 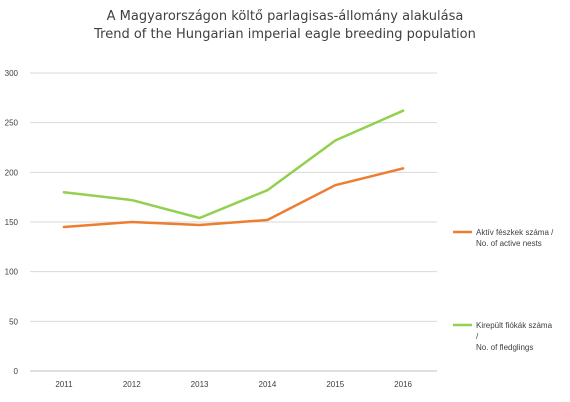 What do you see at coordinates (16, 371) in the screenshot?
I see `y-tick-label: 0` at bounding box center [16, 371].